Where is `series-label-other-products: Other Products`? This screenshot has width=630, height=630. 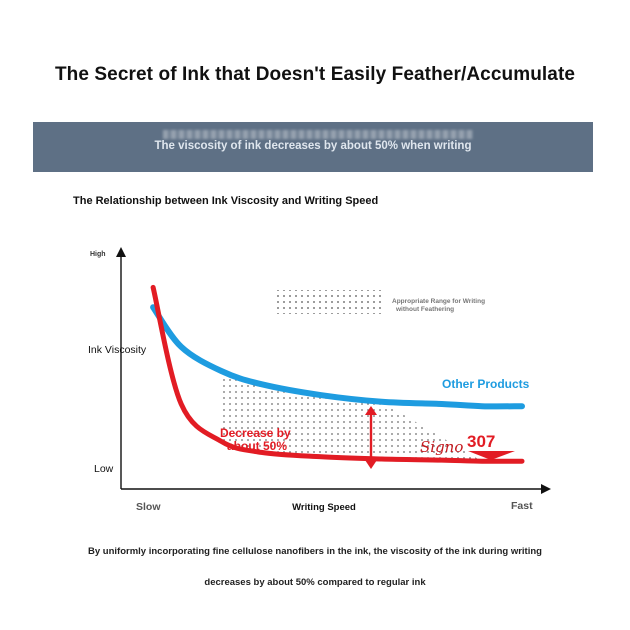
series-label-other-products: Other Products is located at coordinates (486, 384).